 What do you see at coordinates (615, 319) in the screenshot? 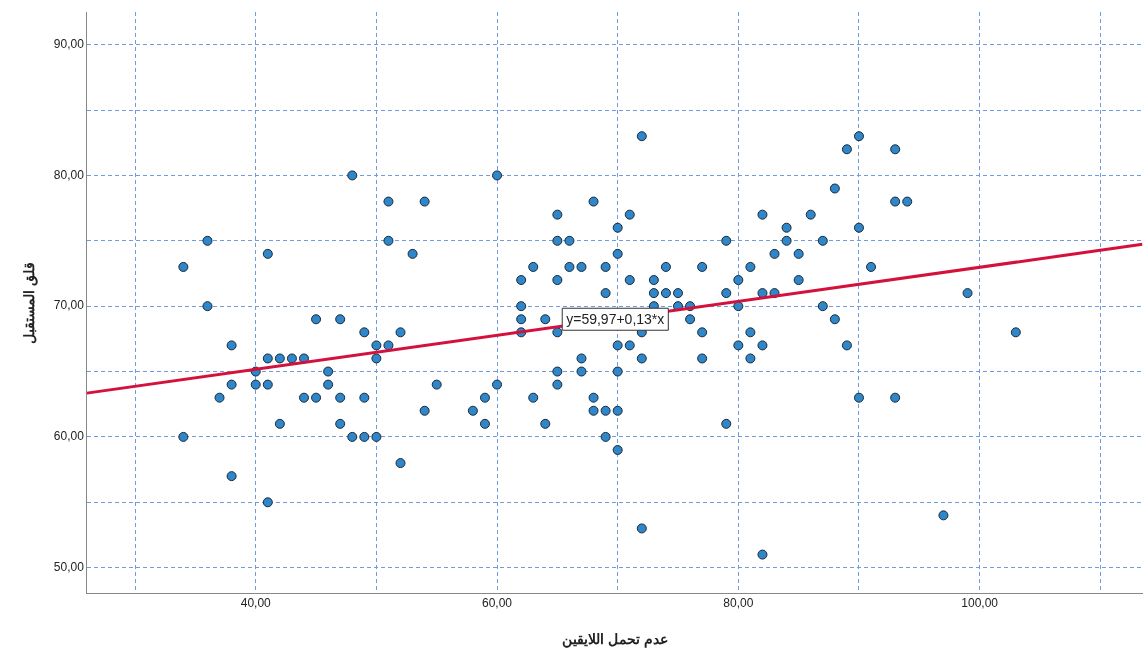
I see `annotation: y=59,97+0,13*x` at bounding box center [615, 319].